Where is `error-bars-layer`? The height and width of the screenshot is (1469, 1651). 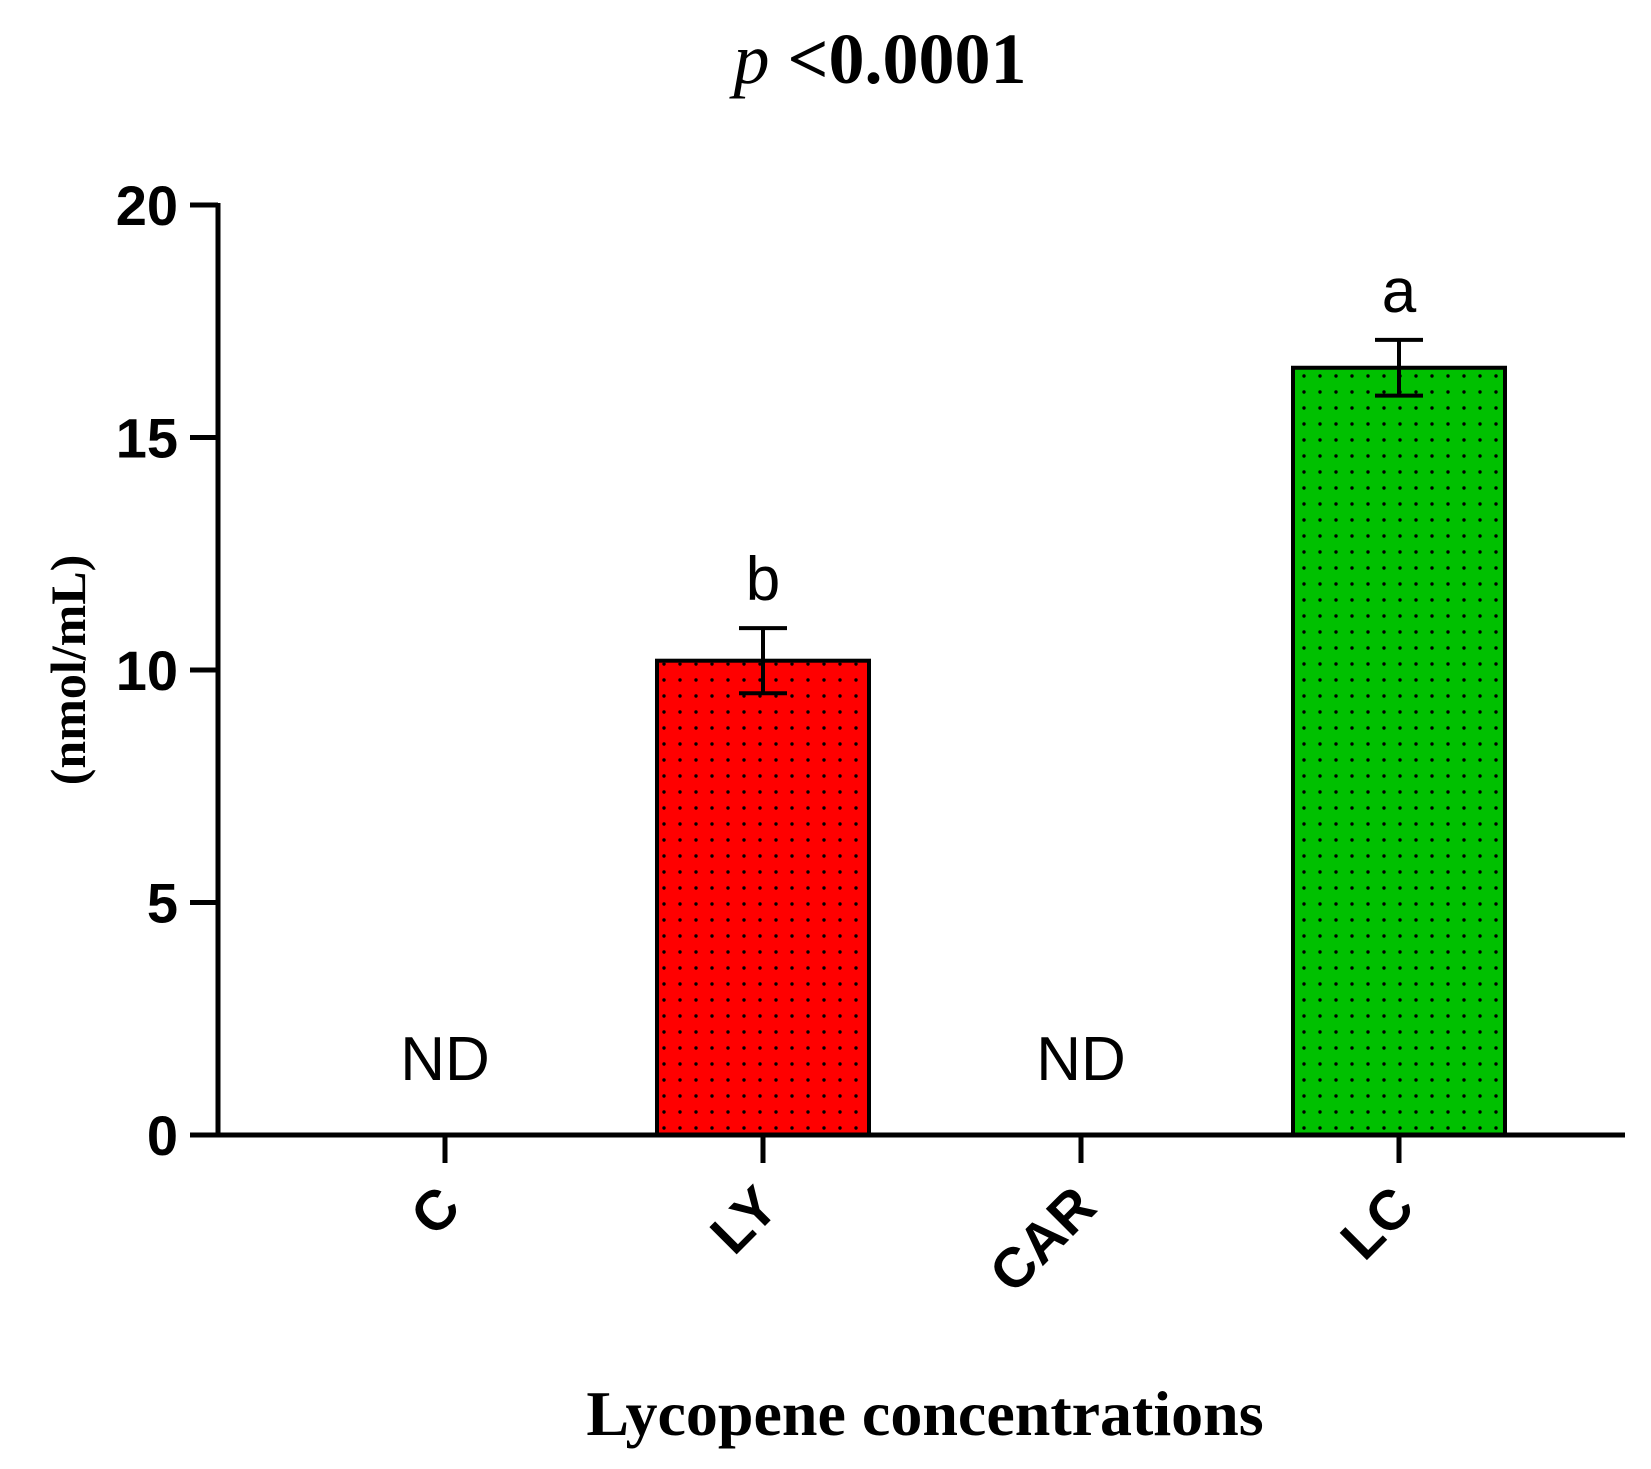
error-bars-layer is located at coordinates (1081, 516).